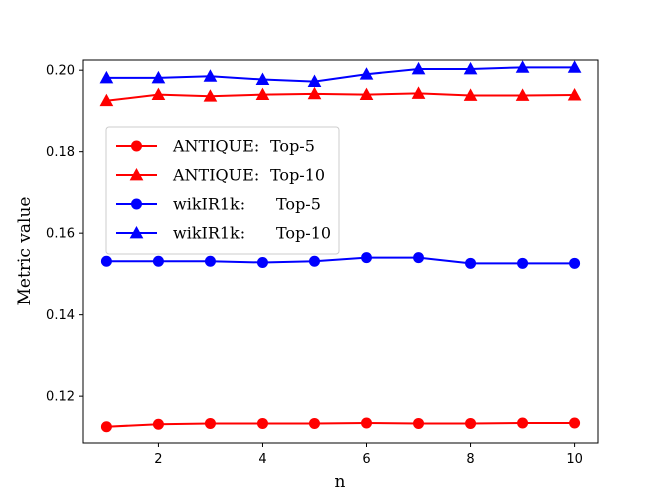  Describe the element at coordinates (60, 71) in the screenshot. I see `y-tick-label: 0.20` at that location.